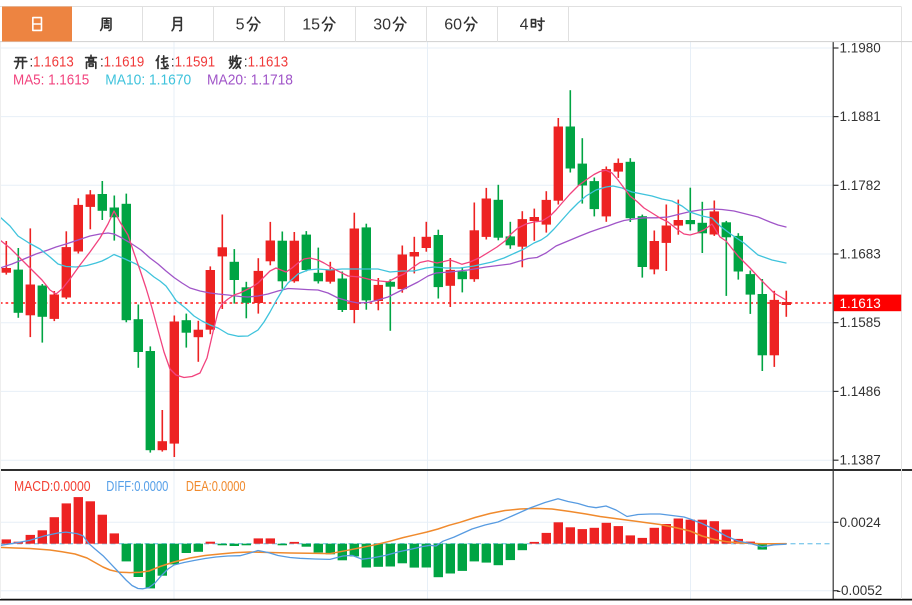 This screenshot has height=605, width=912. What do you see at coordinates (193, 62) in the screenshot?
I see `svg-text: :1.1591` at bounding box center [193, 62].